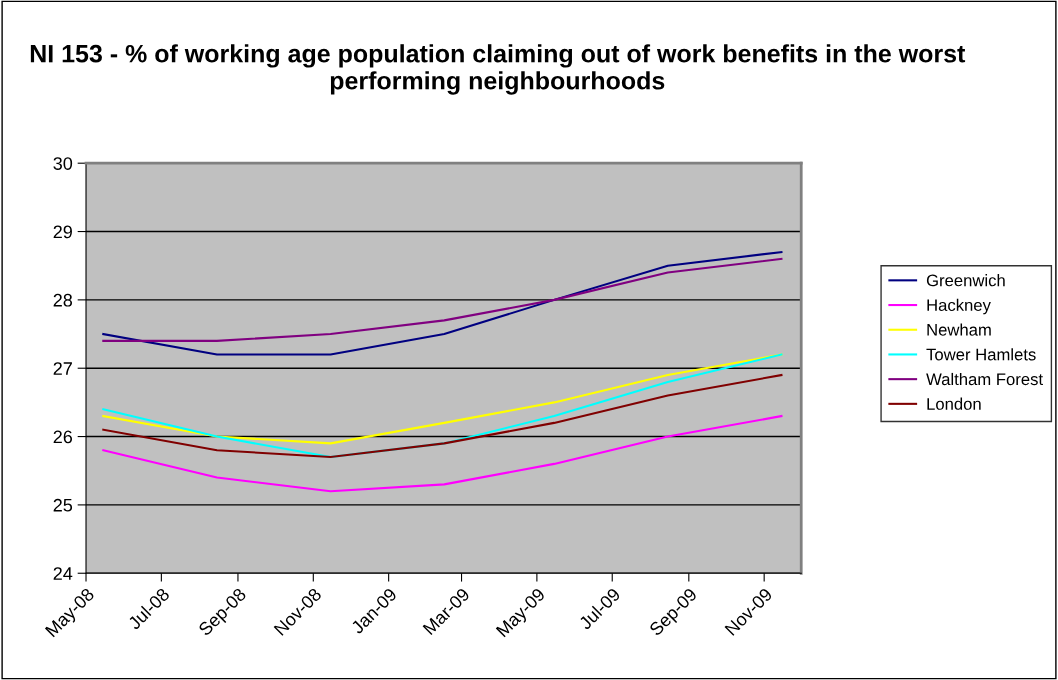 Image resolution: width=1058 pixels, height=680 pixels. I want to click on y-tick-label: 27, so click(62, 368).